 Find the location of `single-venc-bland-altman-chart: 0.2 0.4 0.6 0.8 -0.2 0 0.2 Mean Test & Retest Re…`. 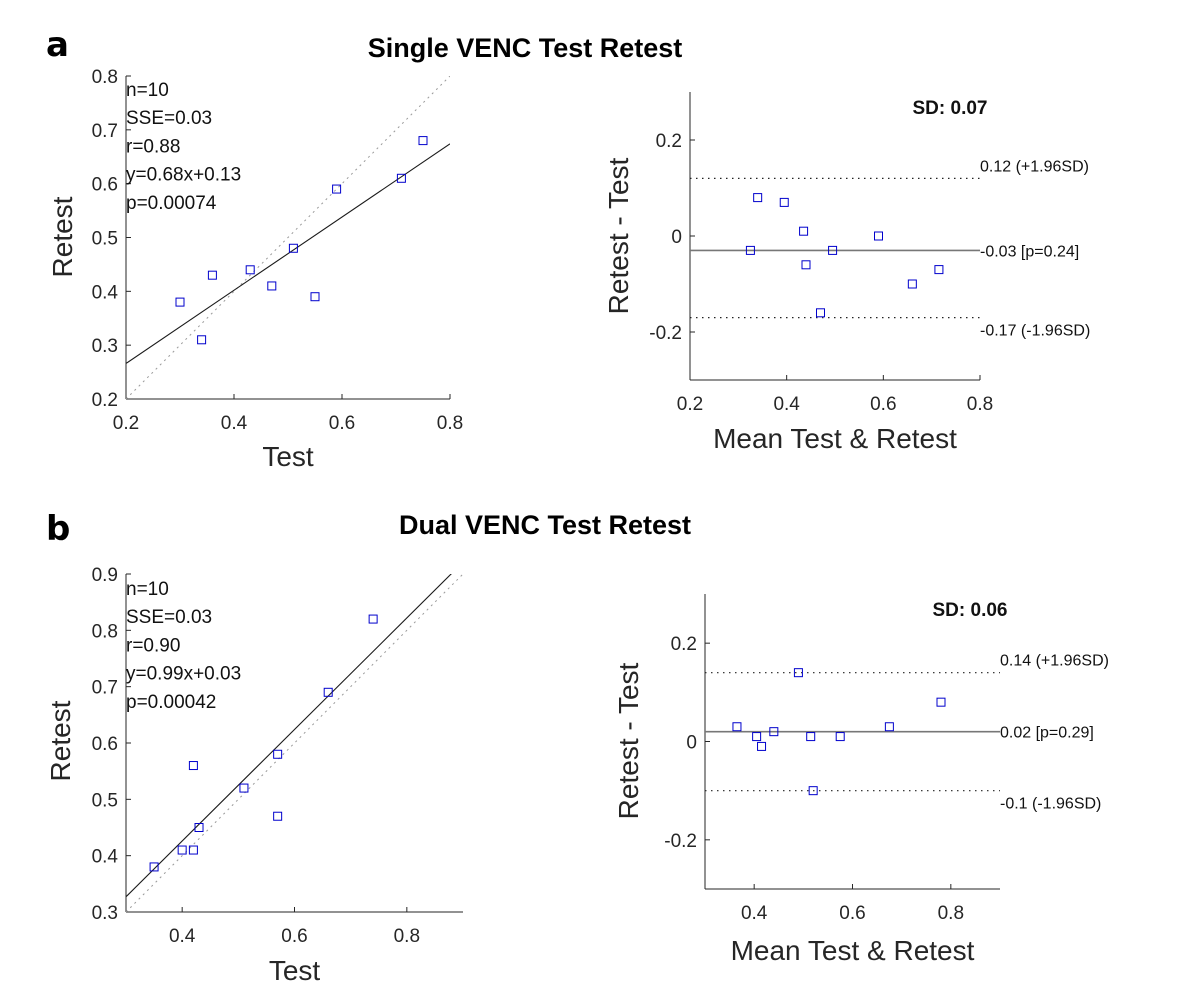

single-venc-bland-altman-chart: 0.2 0.4 0.6 0.8 -0.2 0 0.2 Mean Test & Retest Re… is located at coordinates (846, 273).